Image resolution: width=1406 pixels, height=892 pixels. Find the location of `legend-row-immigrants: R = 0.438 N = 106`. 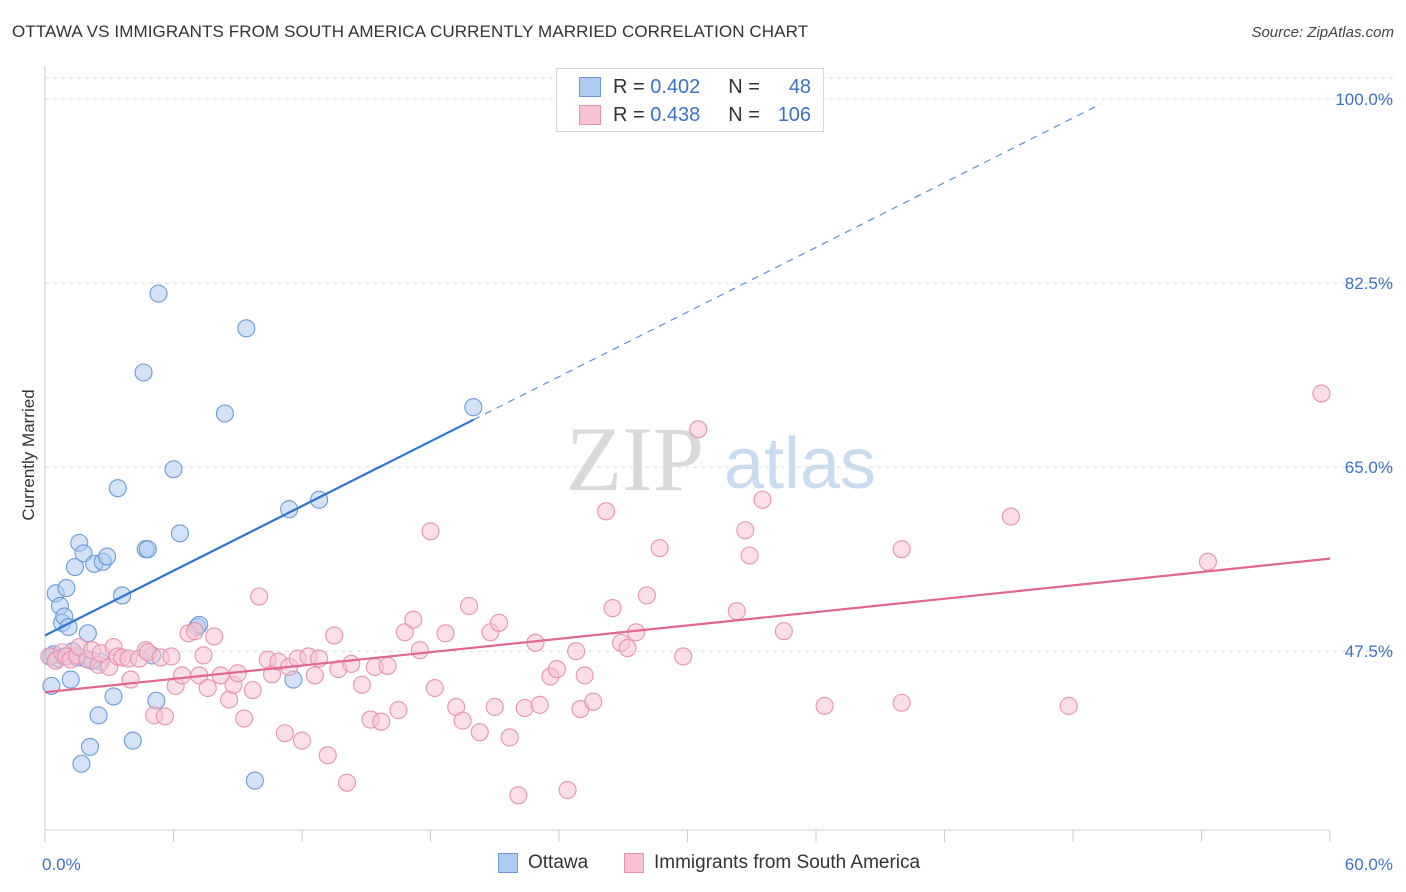

legend-row-immigrants: R = 0.438 N = 106 is located at coordinates (695, 115).